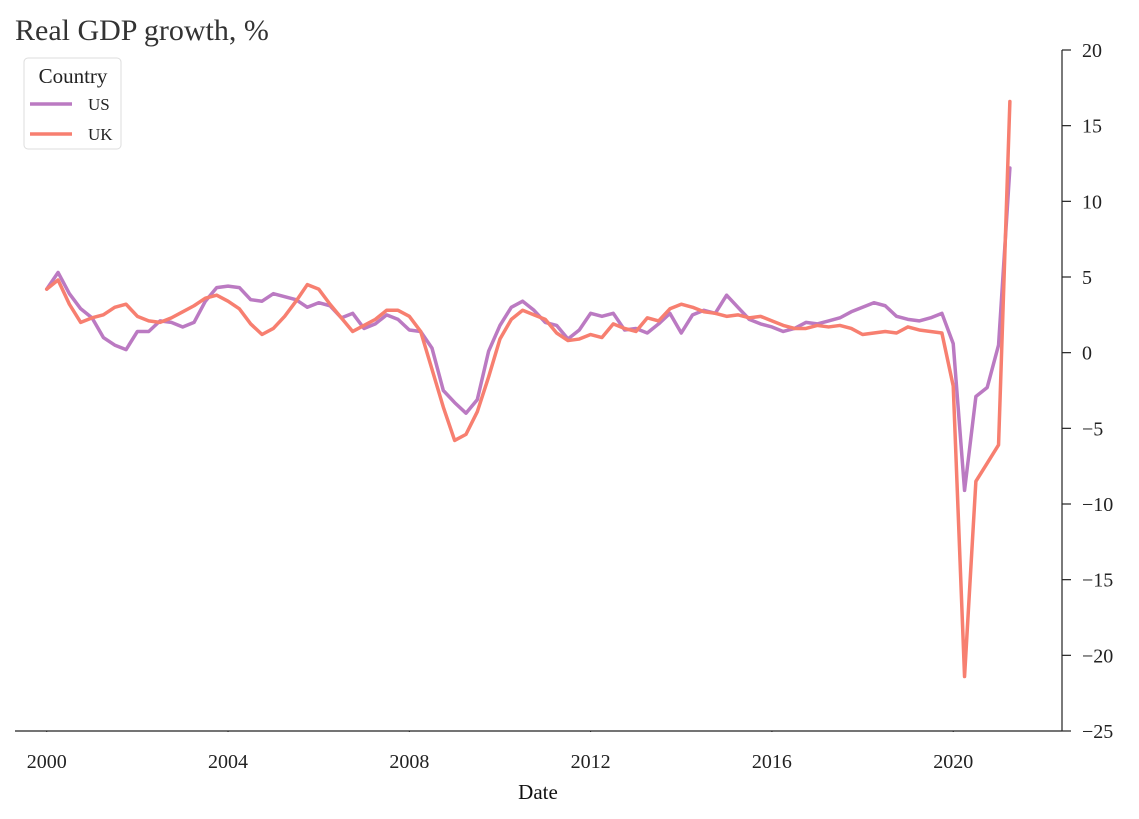 This screenshot has height=819, width=1139. Describe the element at coordinates (1092, 51) in the screenshot. I see `y-tick-label: 20` at that location.